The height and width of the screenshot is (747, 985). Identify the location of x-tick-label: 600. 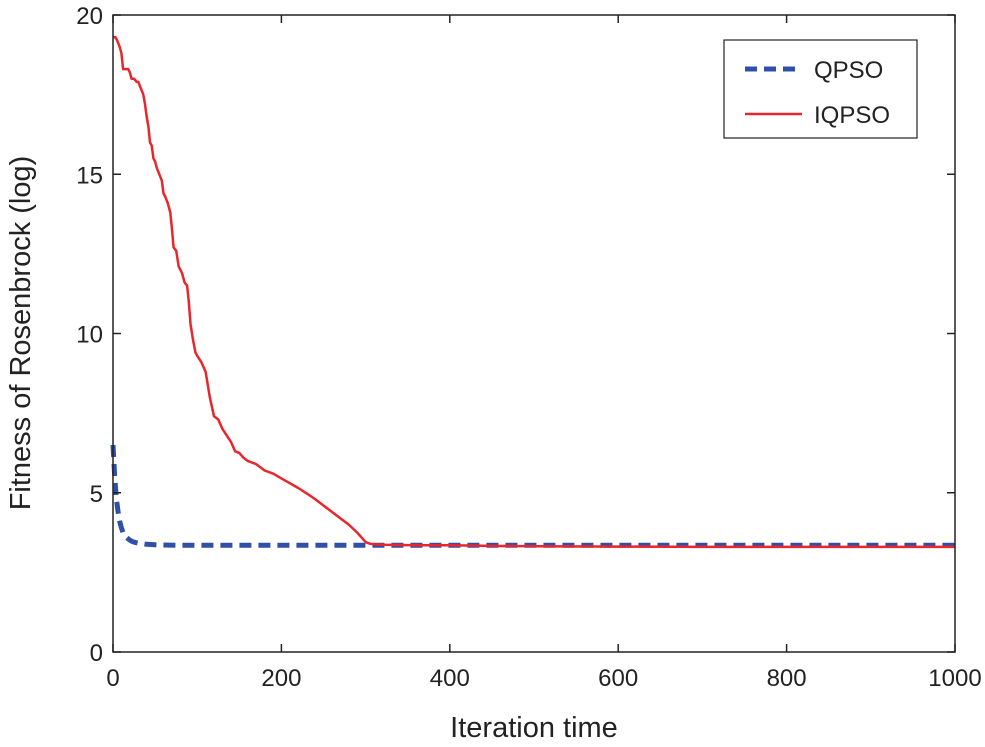
(618, 678).